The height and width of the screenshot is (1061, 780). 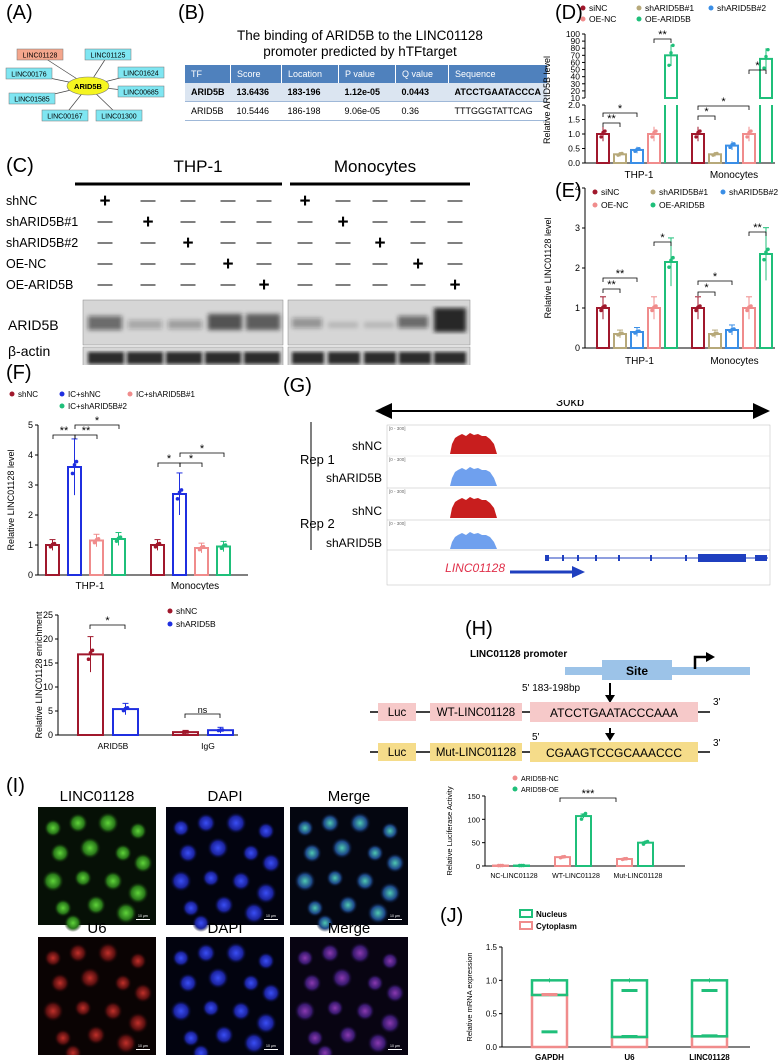 I want to click on legend-label: shARID5B, so click(x=196, y=624).